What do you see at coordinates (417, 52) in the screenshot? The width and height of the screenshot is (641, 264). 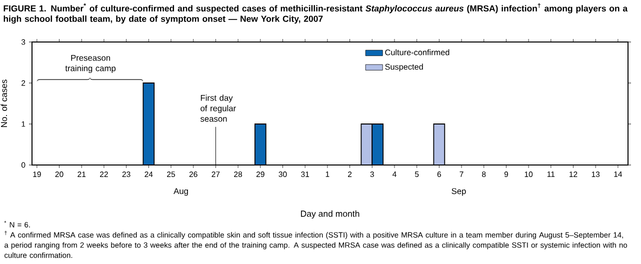 I see `legend-label: Culture-confirmed` at bounding box center [417, 52].